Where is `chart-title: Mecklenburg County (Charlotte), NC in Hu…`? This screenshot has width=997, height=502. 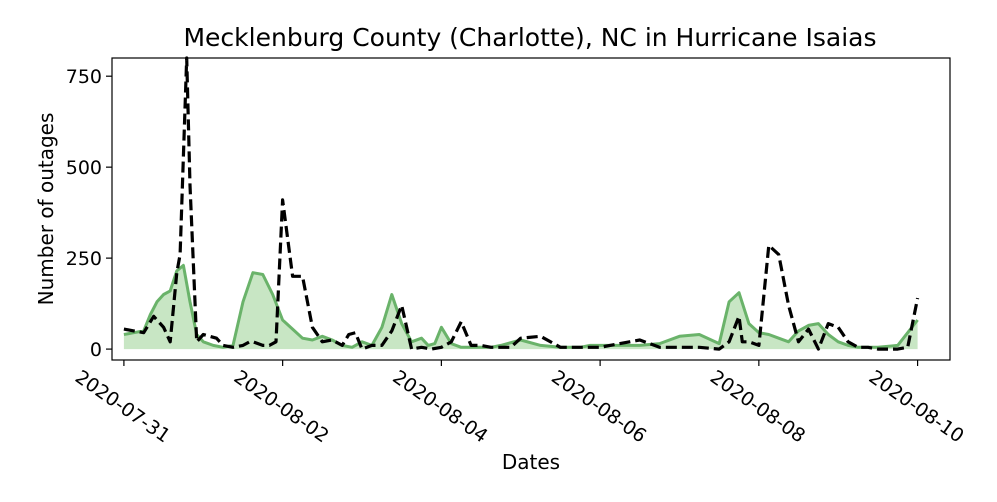 chart-title: Mecklenburg County (Charlotte), NC in Hu… is located at coordinates (529, 37).